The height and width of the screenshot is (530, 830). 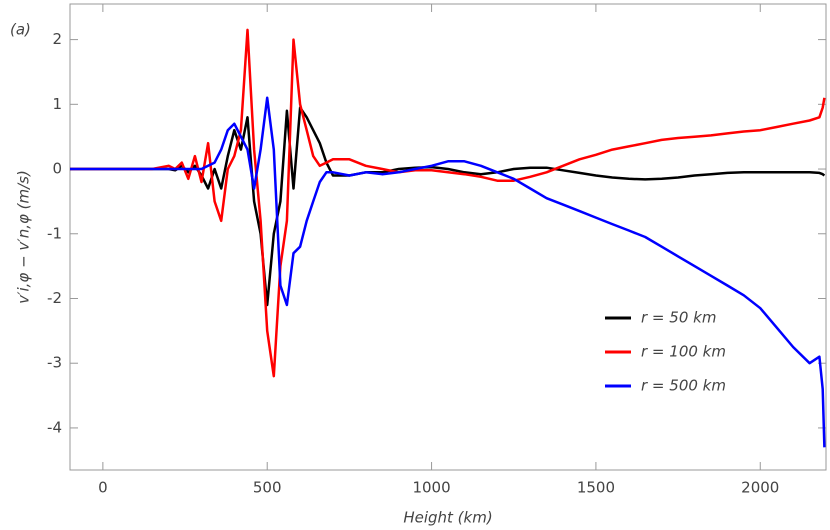 What do you see at coordinates (24, 237) in the screenshot?
I see `y-axis-label: v′i,φ − v′n,φ (m/s)` at bounding box center [24, 237].